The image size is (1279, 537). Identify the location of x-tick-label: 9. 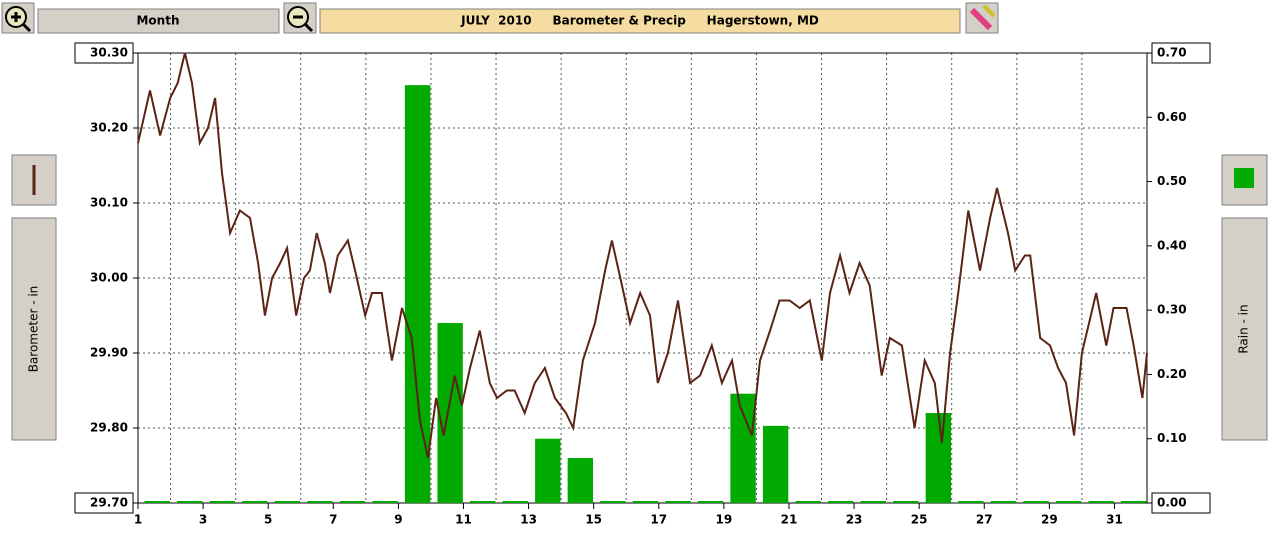
(398, 520).